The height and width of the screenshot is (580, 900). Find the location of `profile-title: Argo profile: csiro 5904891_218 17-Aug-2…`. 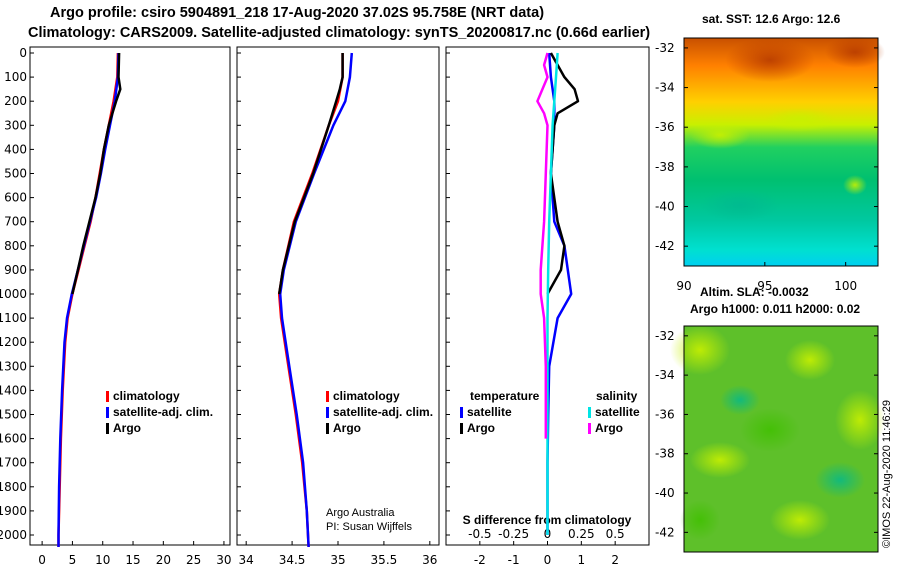

profile-title: Argo profile: csiro 5904891_218 17-Aug-2… is located at coordinates (297, 13).